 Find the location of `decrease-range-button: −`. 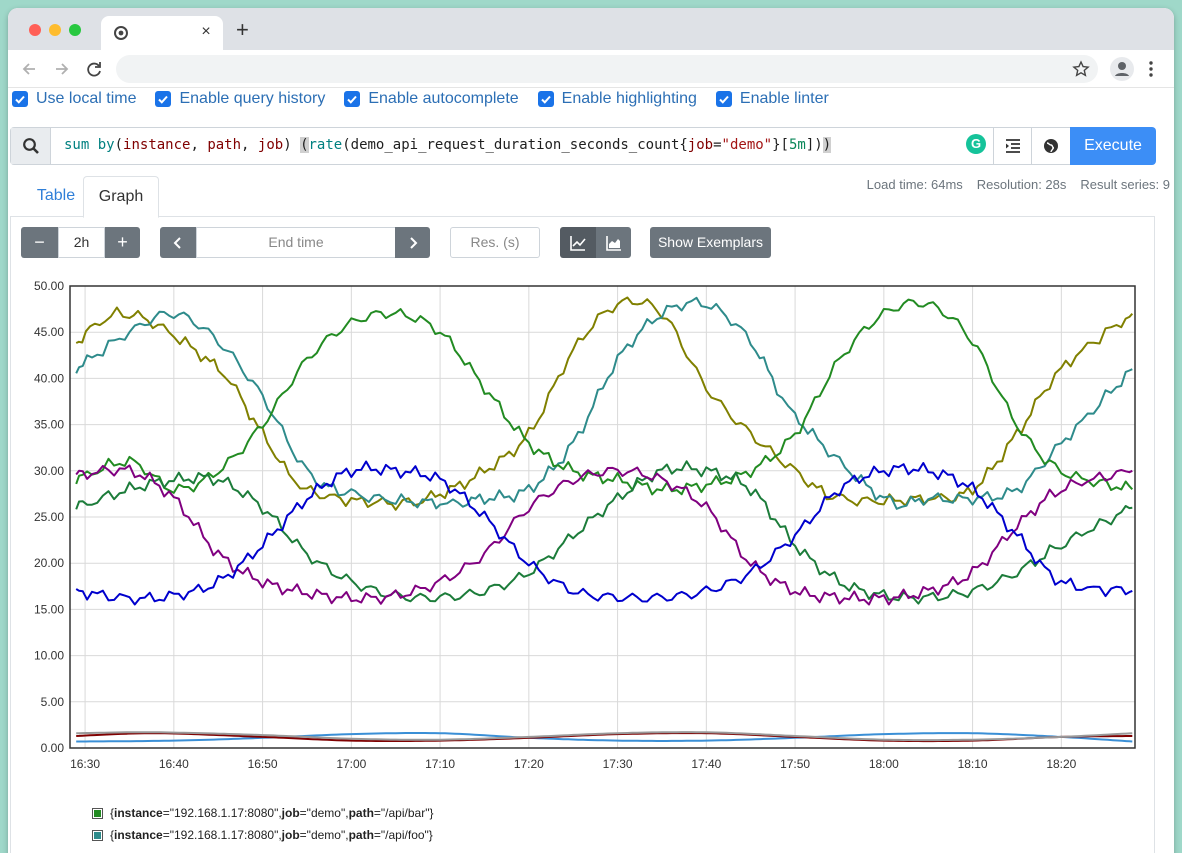

decrease-range-button: − is located at coordinates (39, 242).